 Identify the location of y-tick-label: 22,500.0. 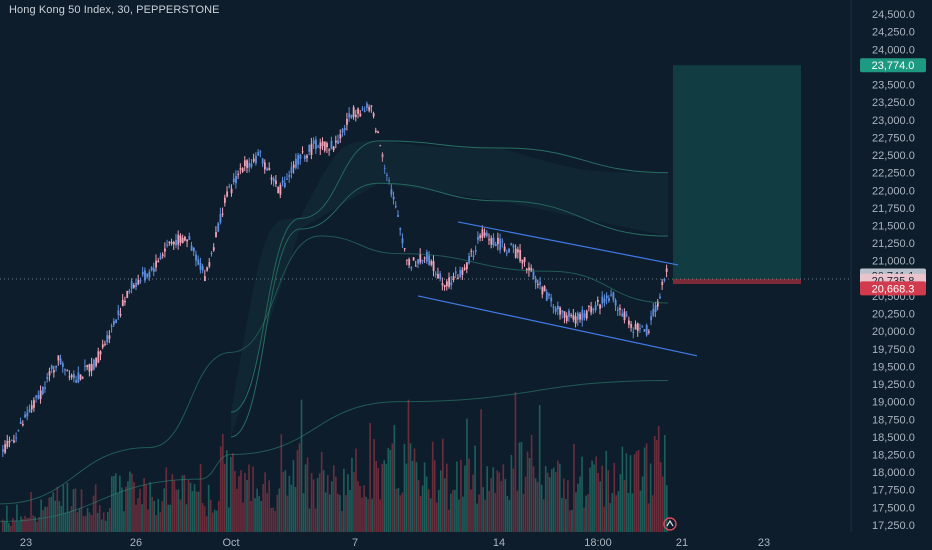
(893, 156).